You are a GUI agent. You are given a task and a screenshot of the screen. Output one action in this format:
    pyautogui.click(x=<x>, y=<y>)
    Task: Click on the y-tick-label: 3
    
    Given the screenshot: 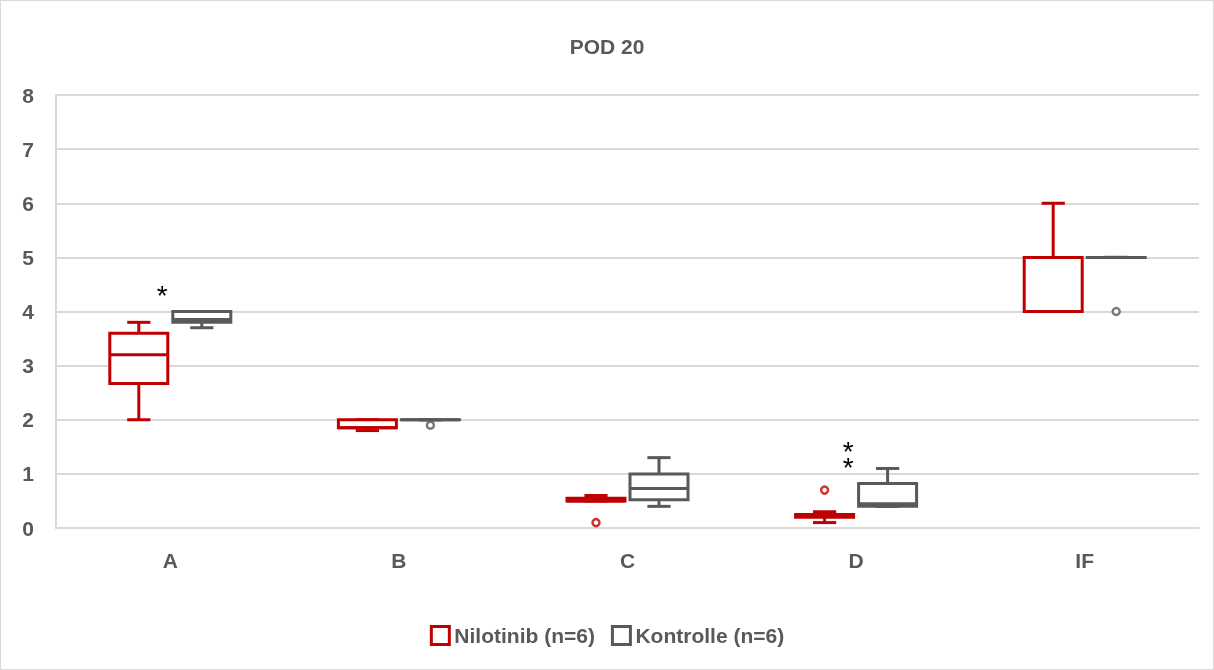 What is the action you would take?
    pyautogui.click(x=28, y=366)
    